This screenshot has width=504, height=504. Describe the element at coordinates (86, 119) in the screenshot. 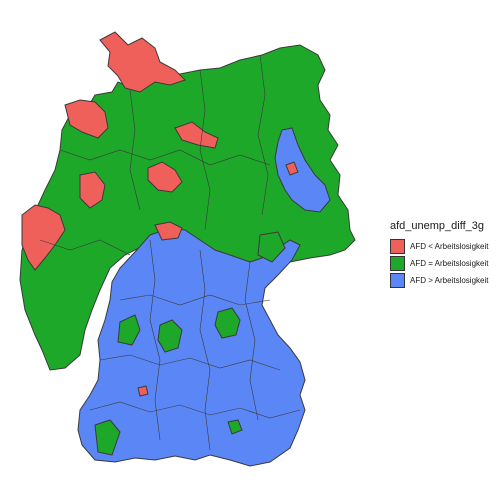

I see `map-region-red-northwest` at that location.